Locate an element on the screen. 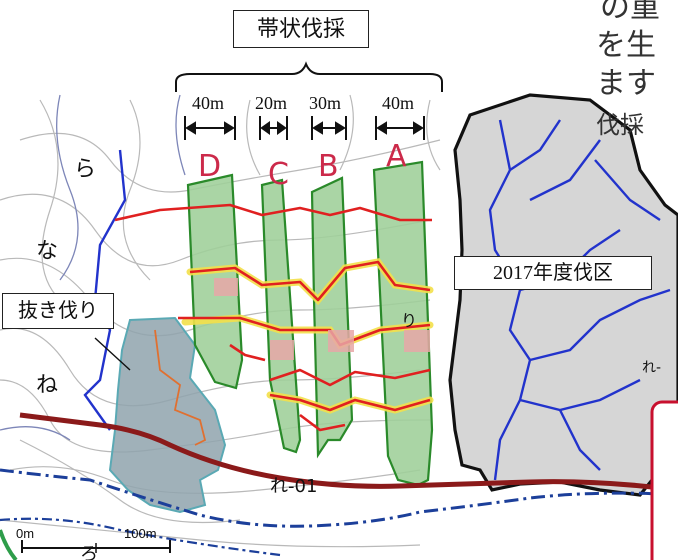 The image size is (678, 560). strip-letters: D C B A is located at coordinates (302, 165).